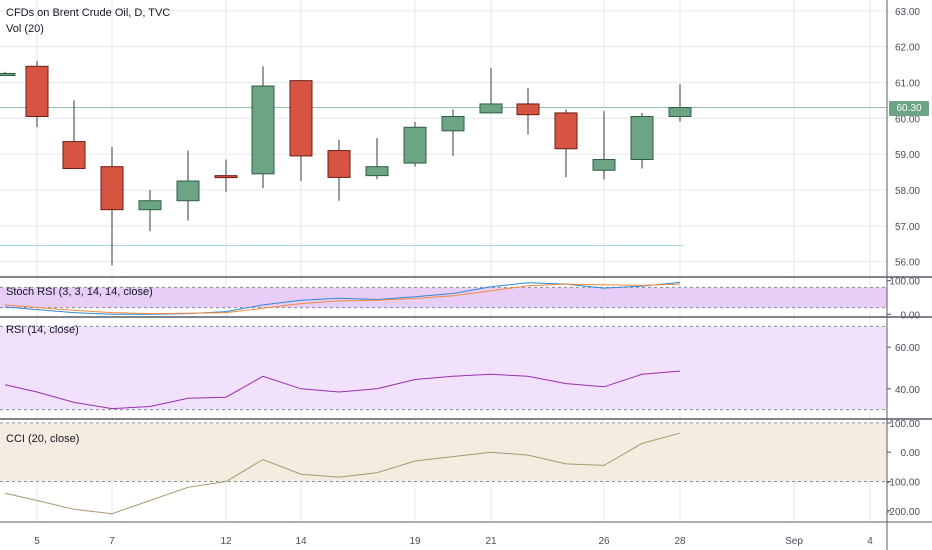 This screenshot has height=550, width=932. Describe the element at coordinates (903, 512) in the screenshot. I see `indicator-axis-tick-label: -200.00` at that location.